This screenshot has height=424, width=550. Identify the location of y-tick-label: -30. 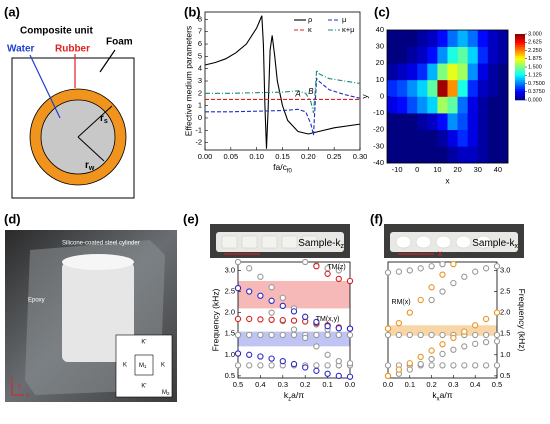
(378, 145).